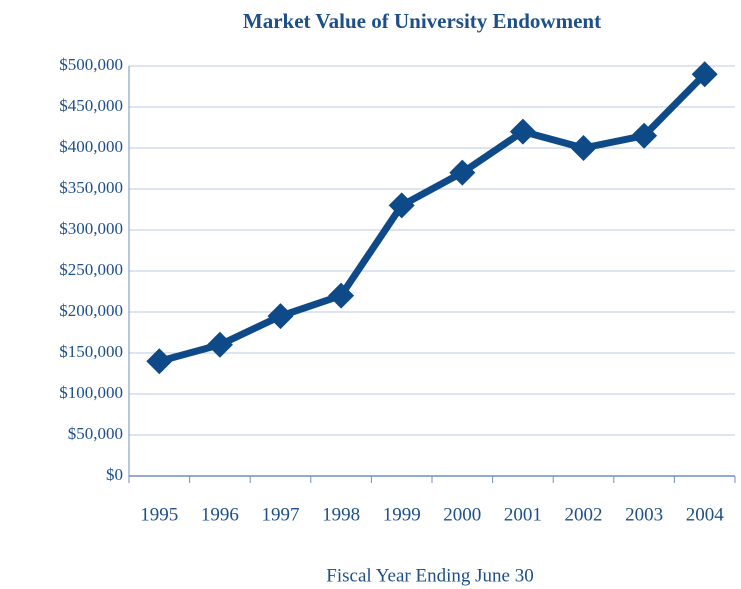  I want to click on x-tick-label: 1999, so click(402, 514).